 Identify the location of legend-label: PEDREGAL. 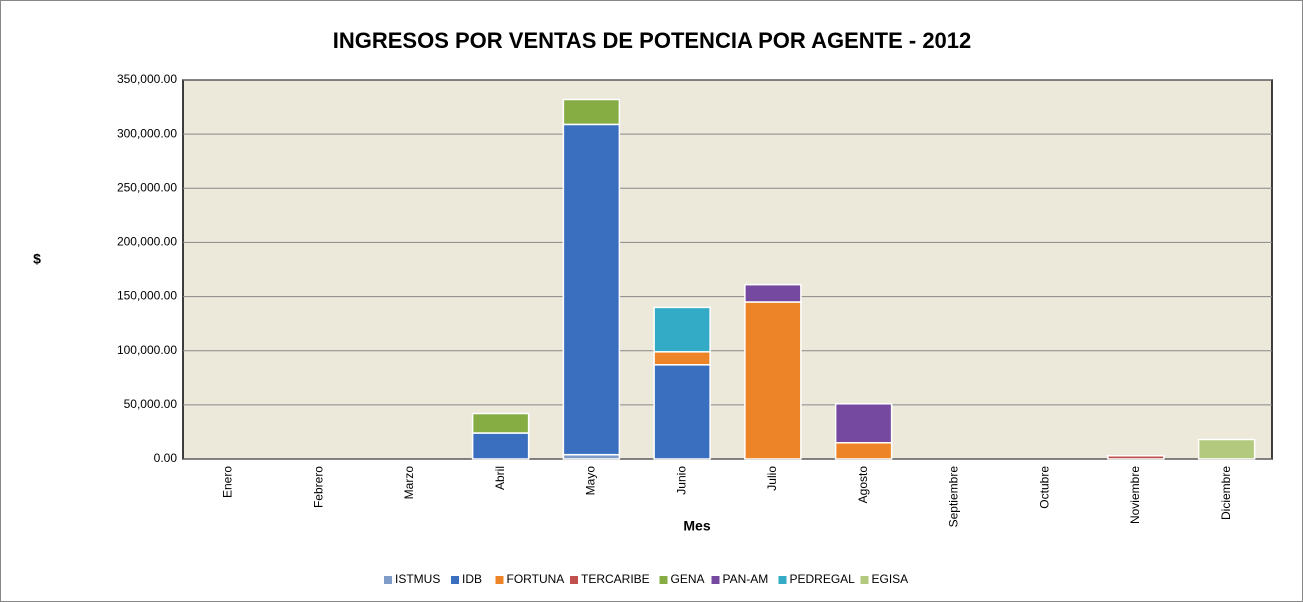
(823, 579).